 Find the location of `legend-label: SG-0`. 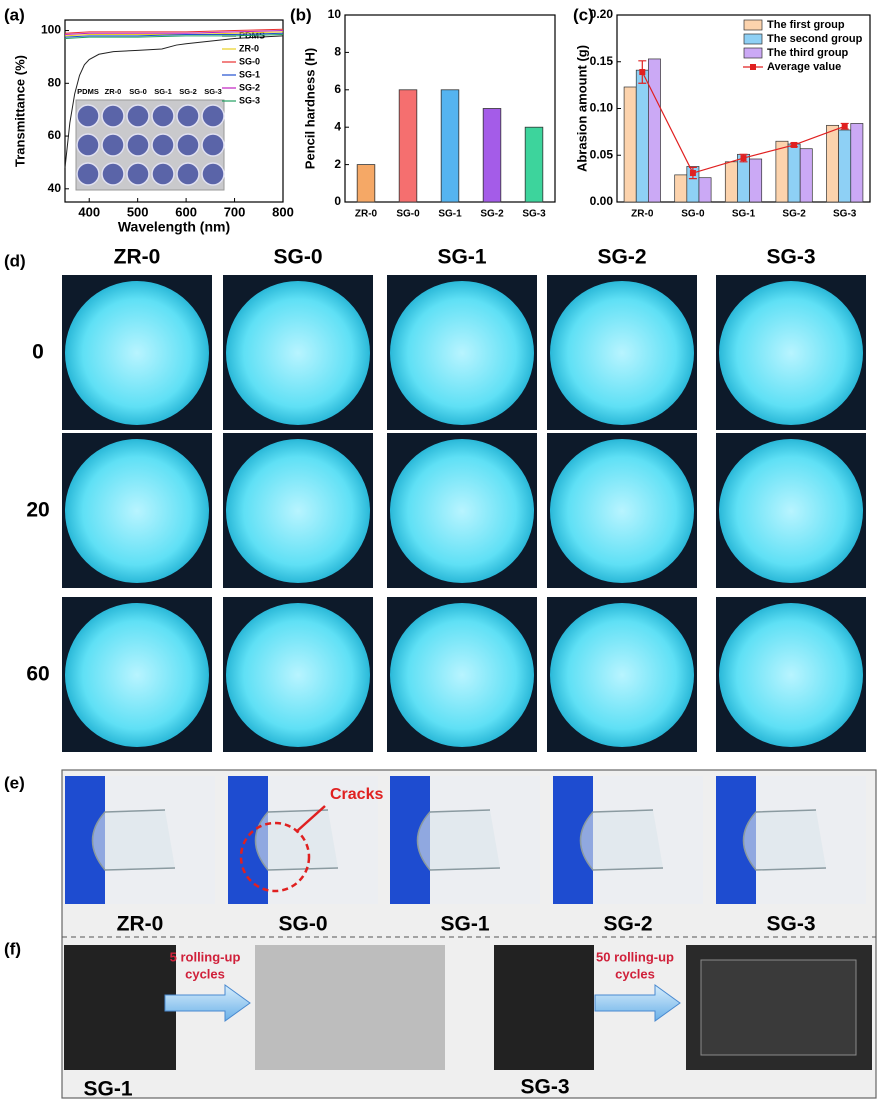

legend-label: SG-0 is located at coordinates (249, 61).